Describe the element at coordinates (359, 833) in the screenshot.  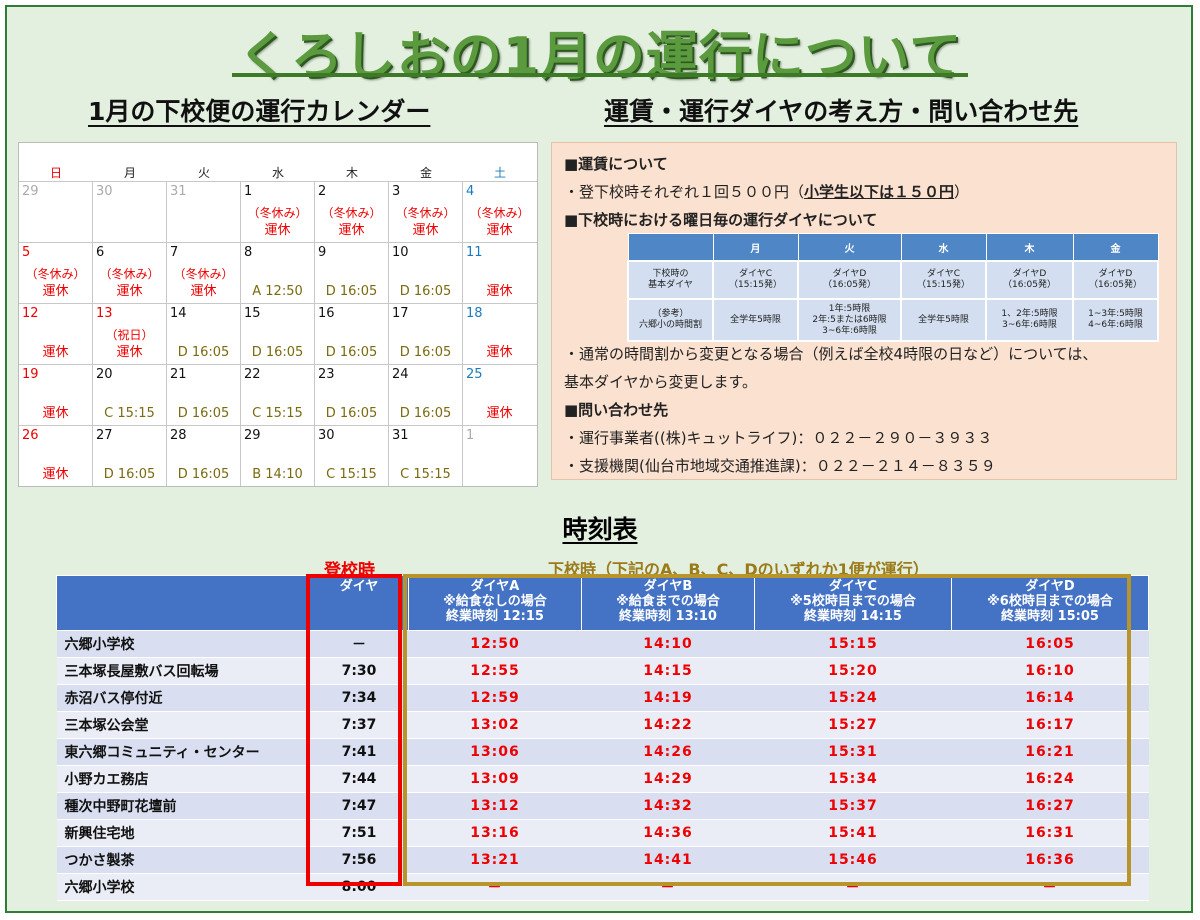
I see `up-time: 7:51` at that location.